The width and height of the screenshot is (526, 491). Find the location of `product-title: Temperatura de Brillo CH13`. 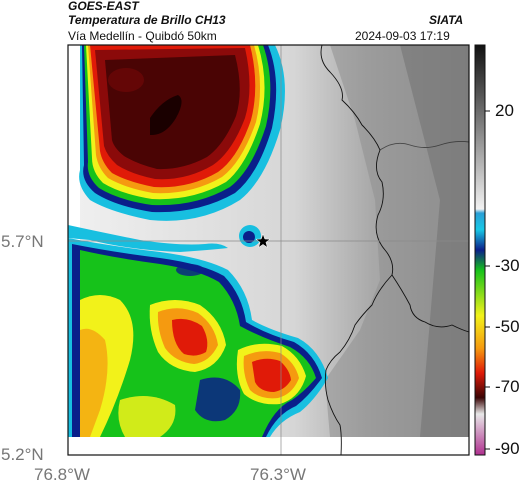

product-title: Temperatura de Brillo CH13 is located at coordinates (147, 20).